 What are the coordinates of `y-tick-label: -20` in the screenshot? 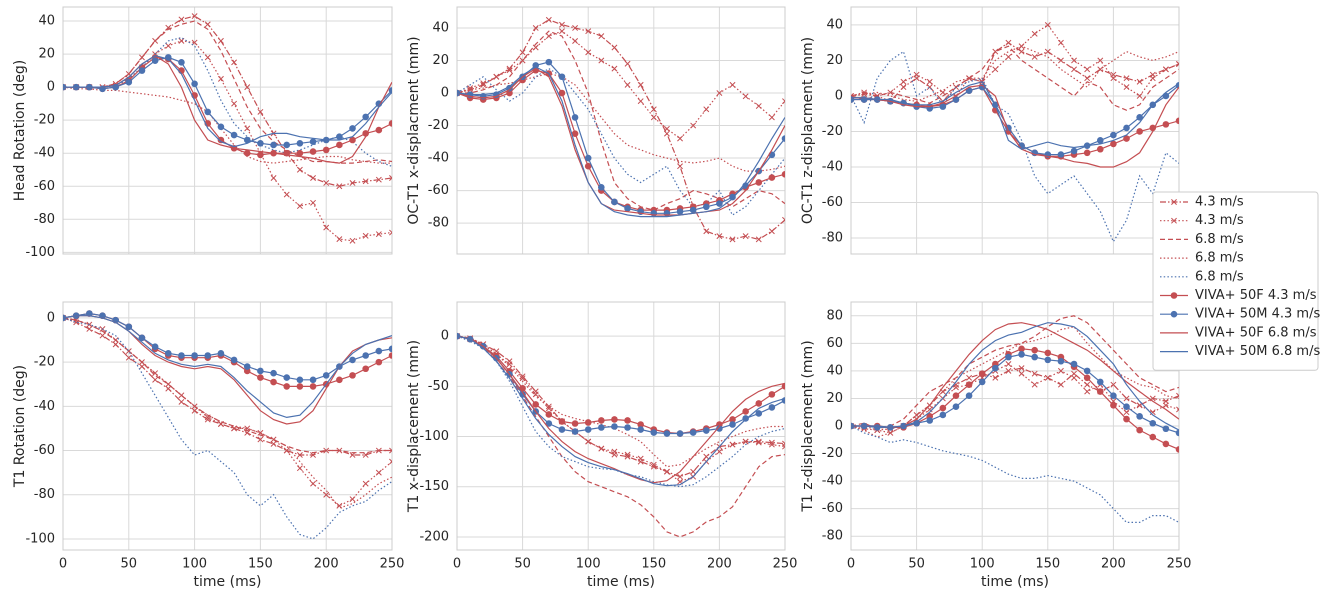 It's located at (832, 453).